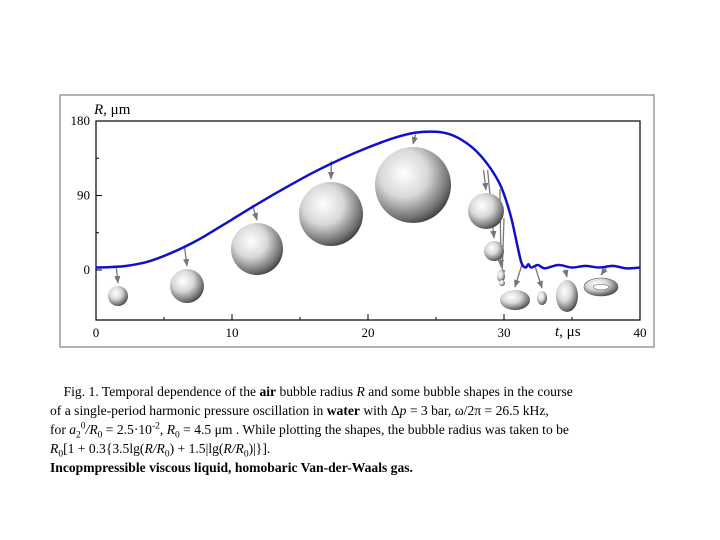 The width and height of the screenshot is (720, 540). I want to click on y-tick-label: 180, so click(81, 120).